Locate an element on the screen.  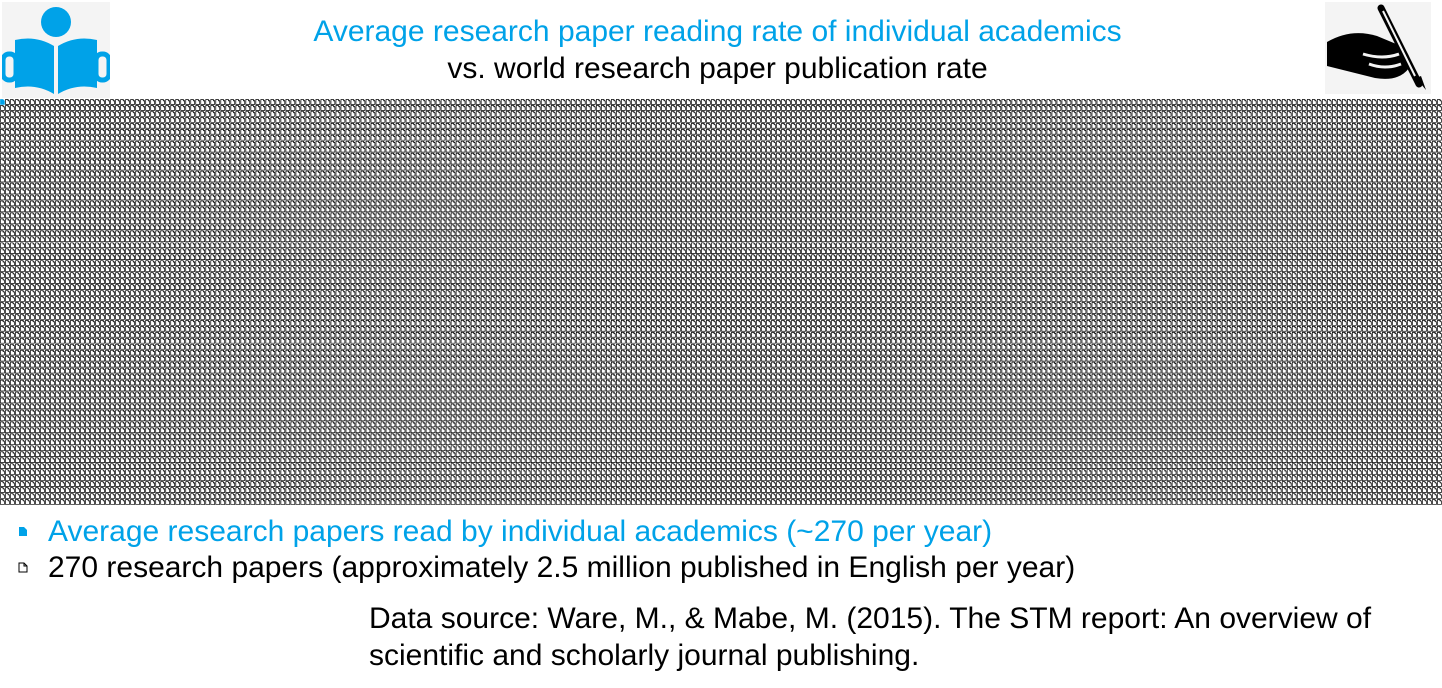
hand-writing-with-pen-icon is located at coordinates (1378, 48).